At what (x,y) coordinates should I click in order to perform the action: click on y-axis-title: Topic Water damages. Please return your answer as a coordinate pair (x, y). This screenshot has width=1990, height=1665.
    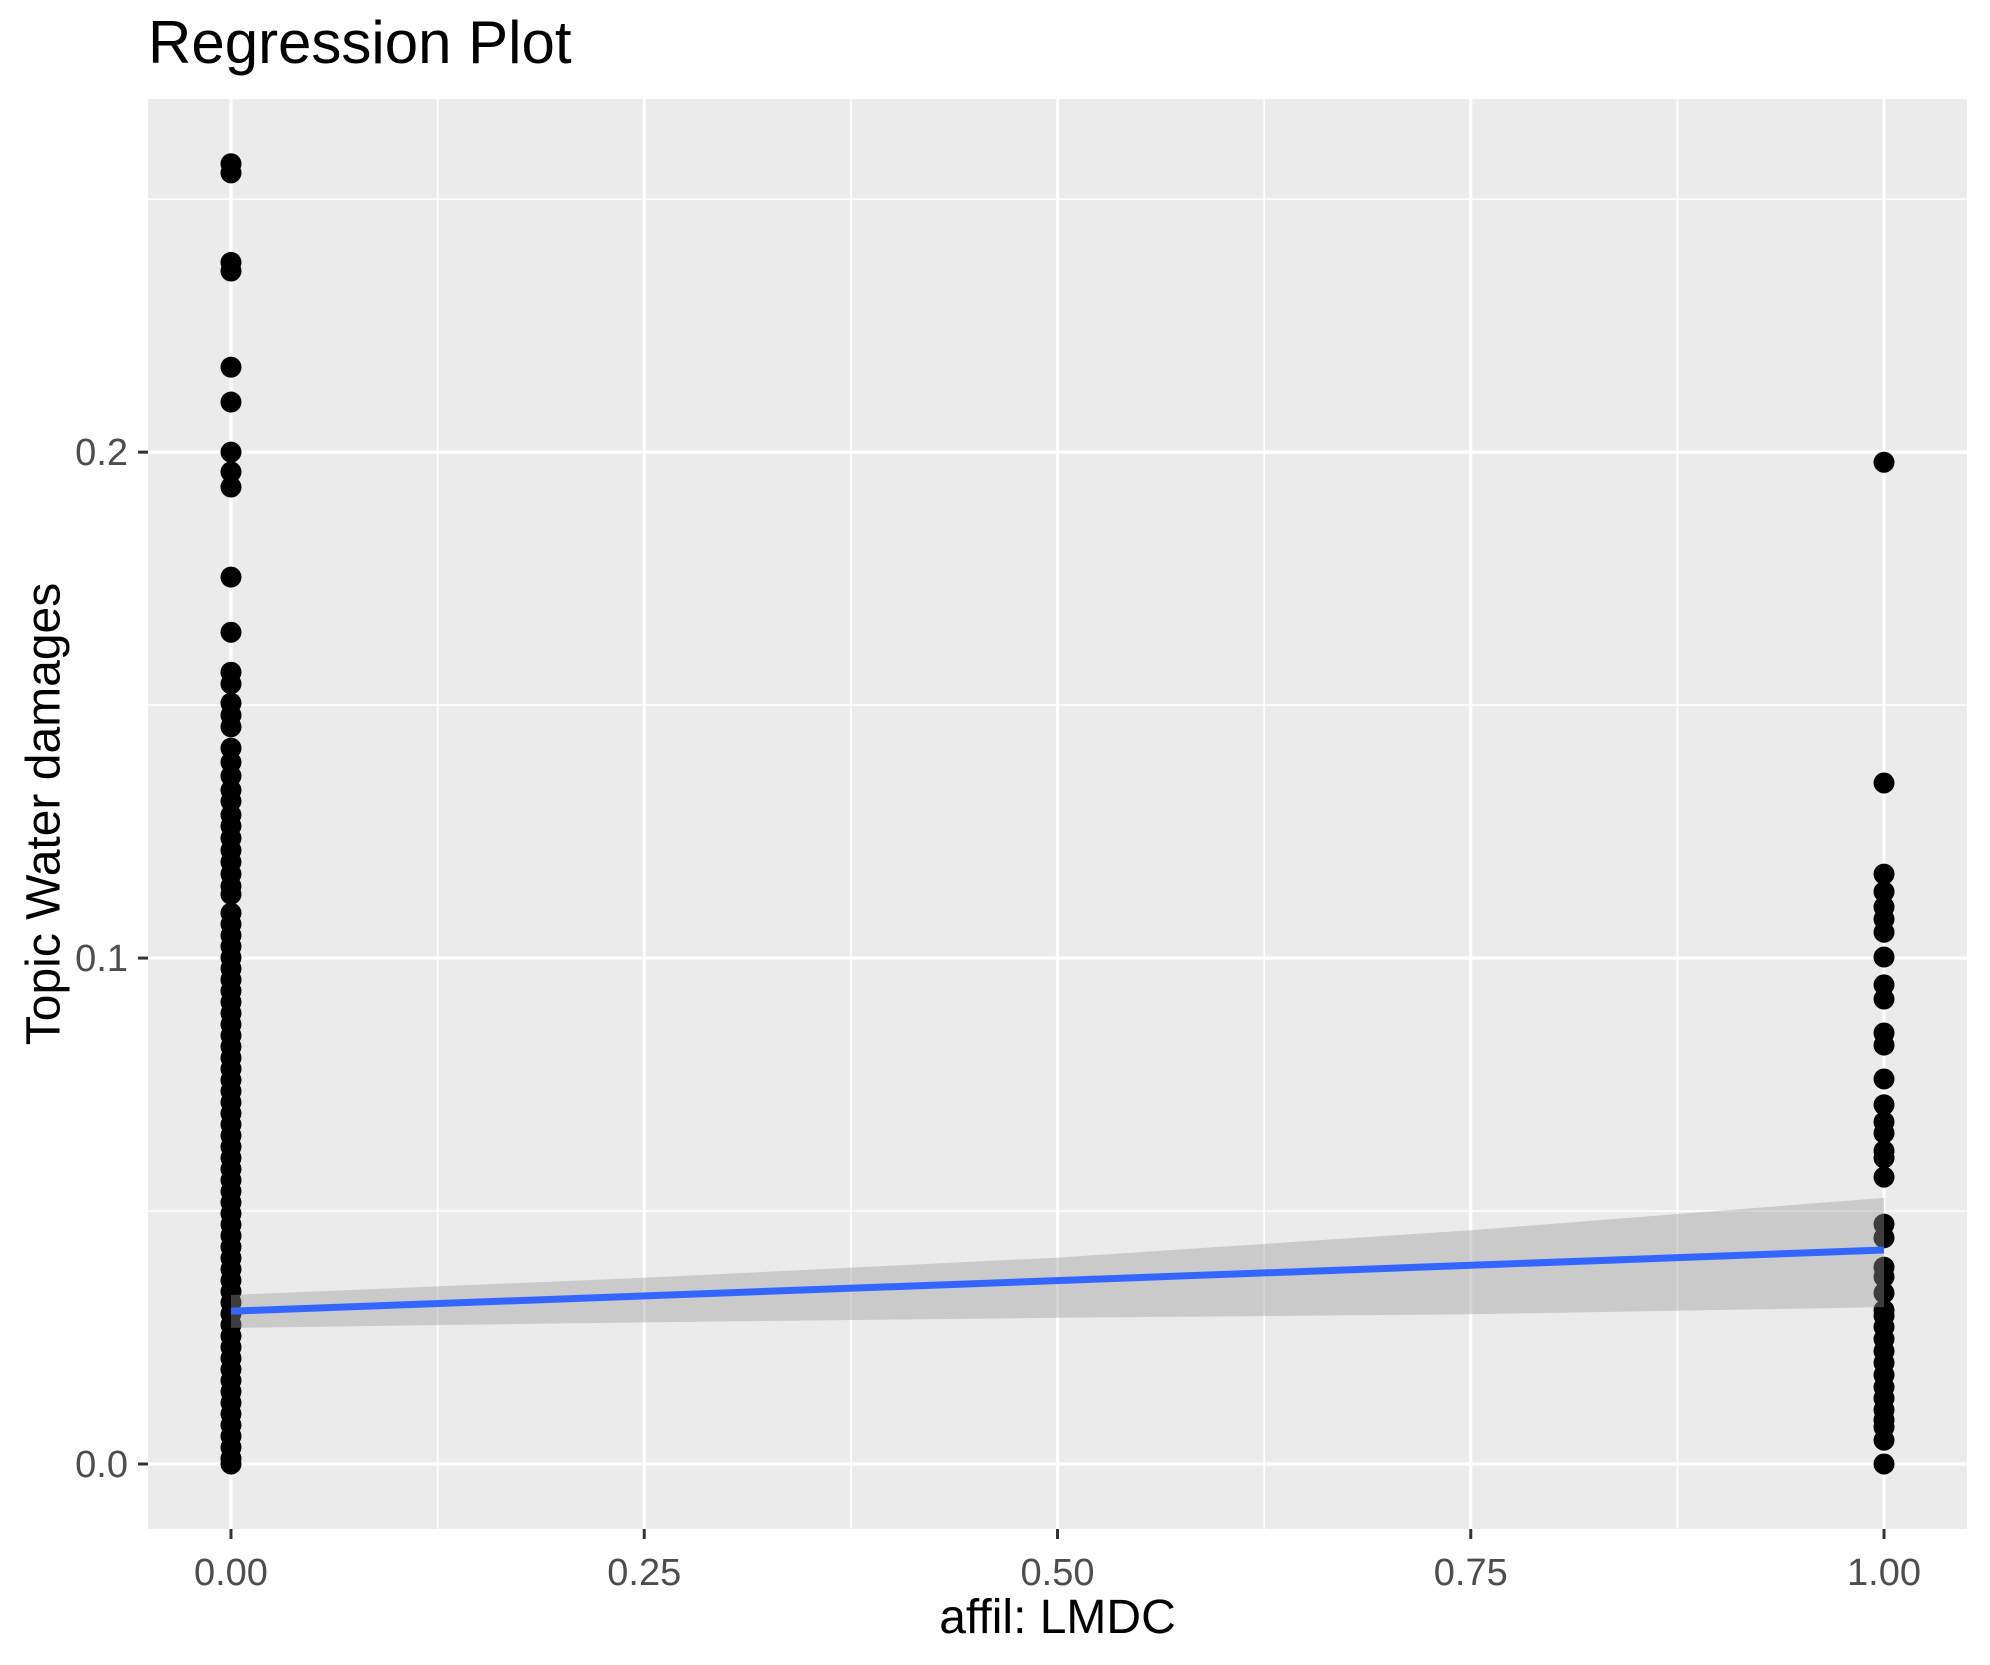
    Looking at the image, I should click on (44, 814).